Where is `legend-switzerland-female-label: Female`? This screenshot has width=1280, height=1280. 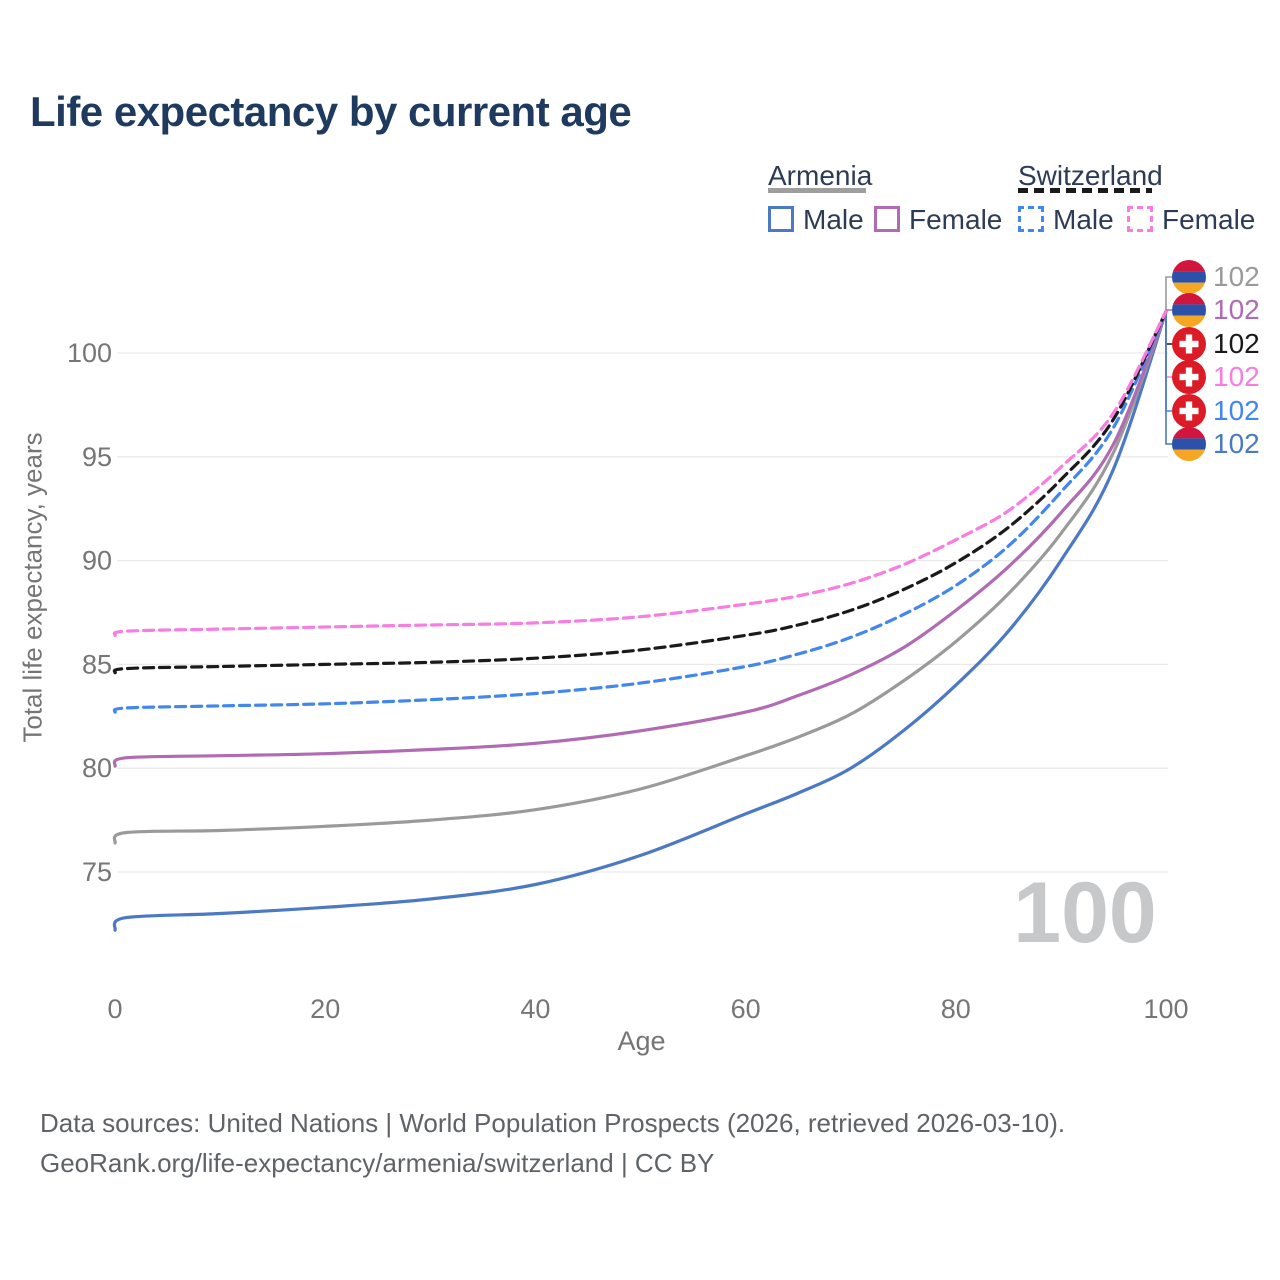 legend-switzerland-female-label: Female is located at coordinates (1209, 219).